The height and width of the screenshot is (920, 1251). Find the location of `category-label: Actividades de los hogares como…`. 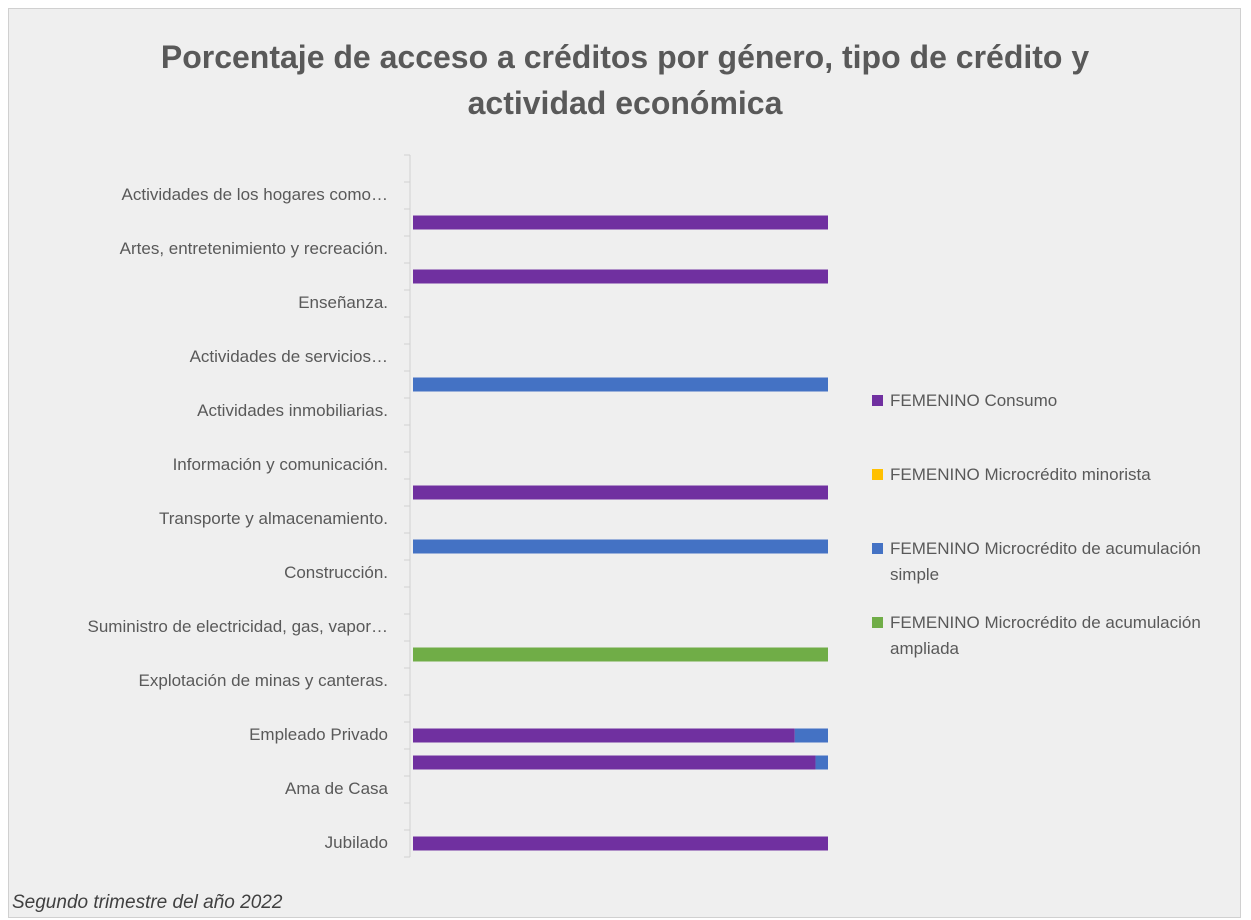

category-label: Actividades de los hogares como… is located at coordinates (255, 194).